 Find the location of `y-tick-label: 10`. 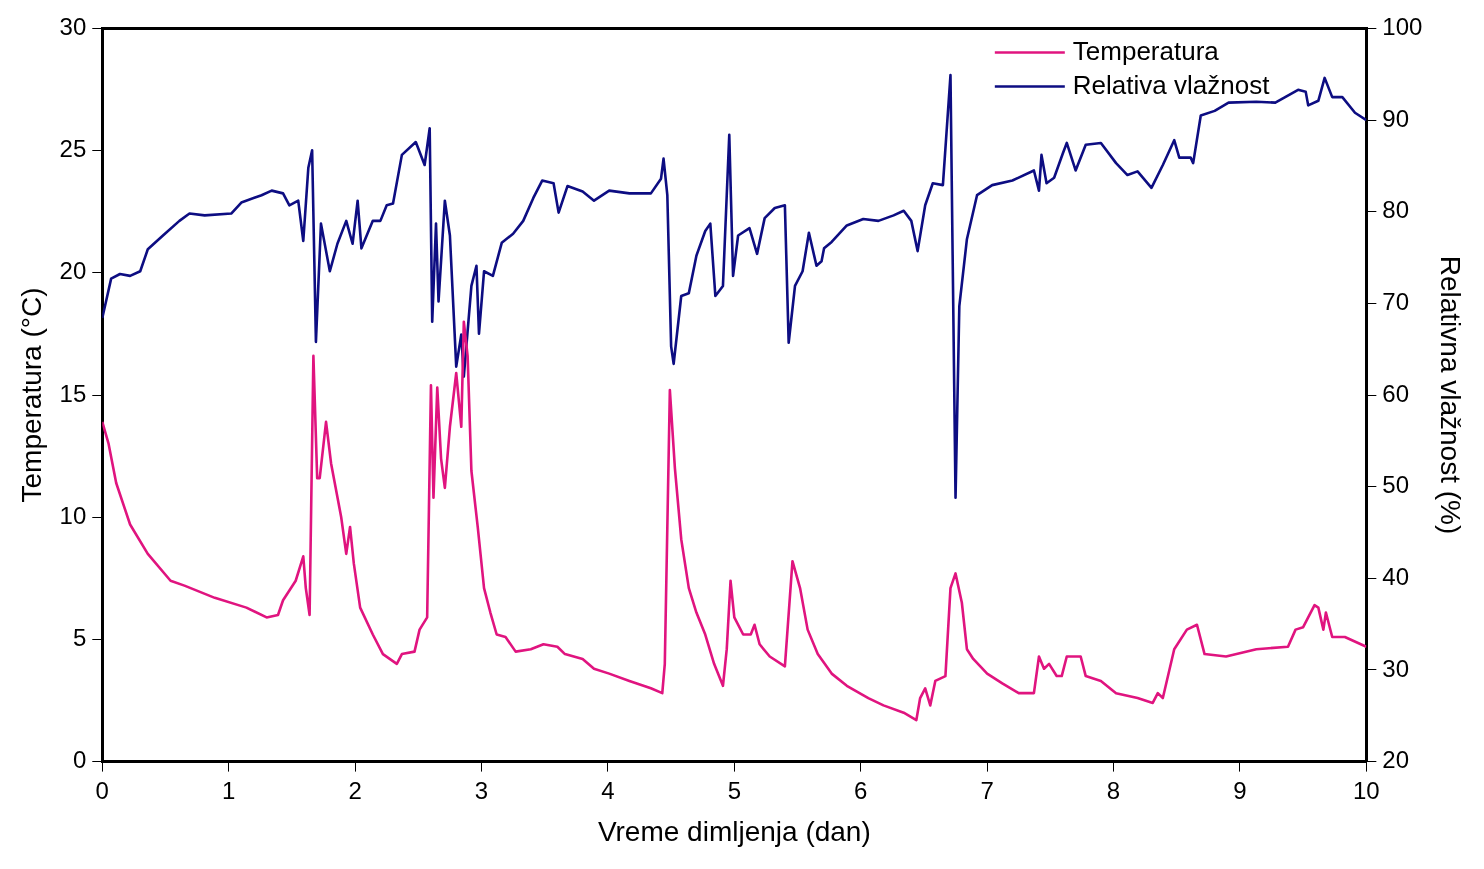

y-tick-label: 10 is located at coordinates (73, 515).